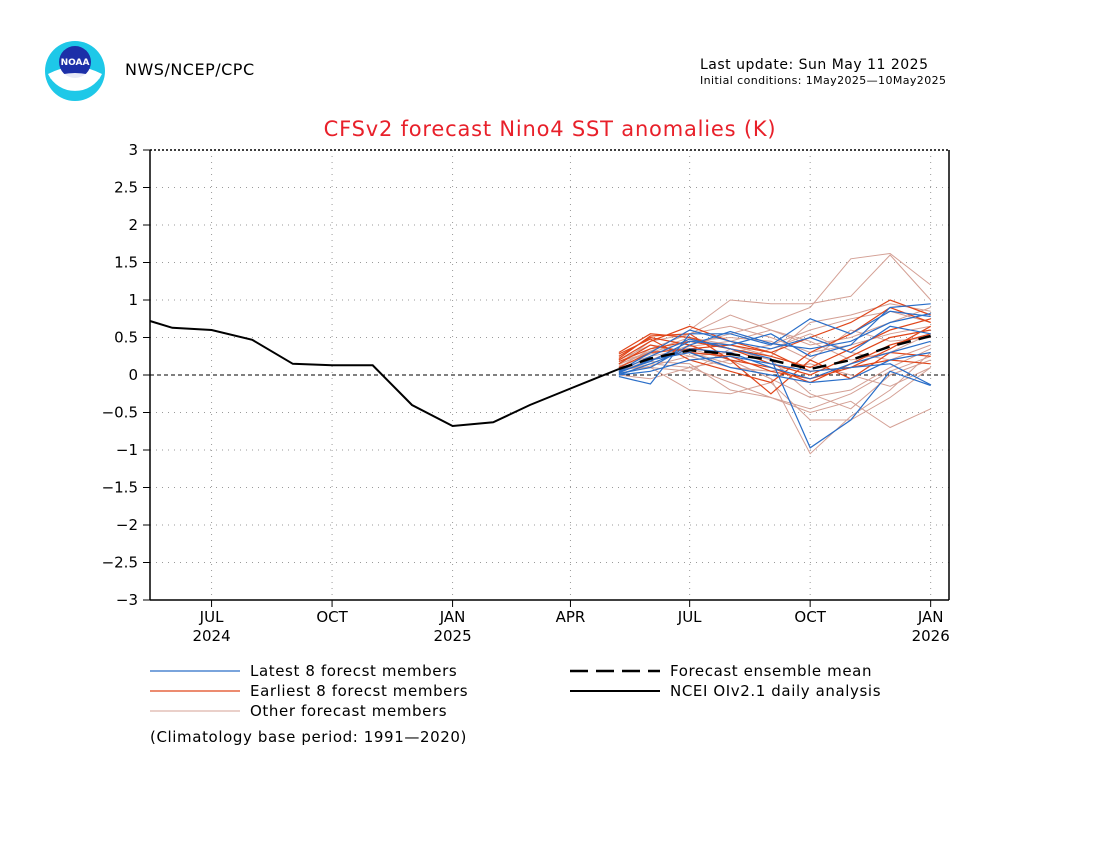 This screenshot has width=1100, height=850. What do you see at coordinates (133, 225) in the screenshot?
I see `y-tick-label: 2` at bounding box center [133, 225].